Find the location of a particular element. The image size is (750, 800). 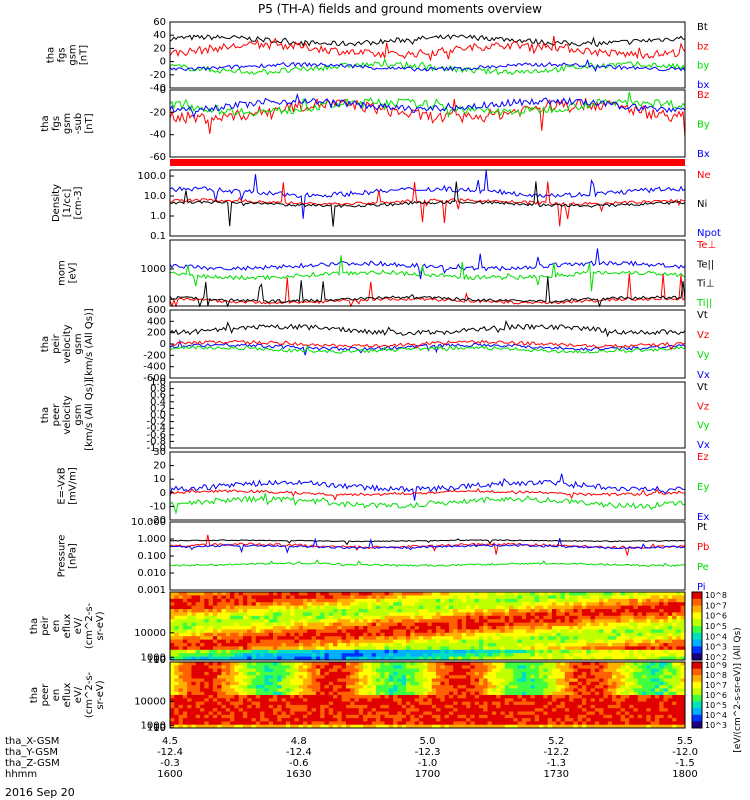

panel-frame is located at coordinates (427, 203).